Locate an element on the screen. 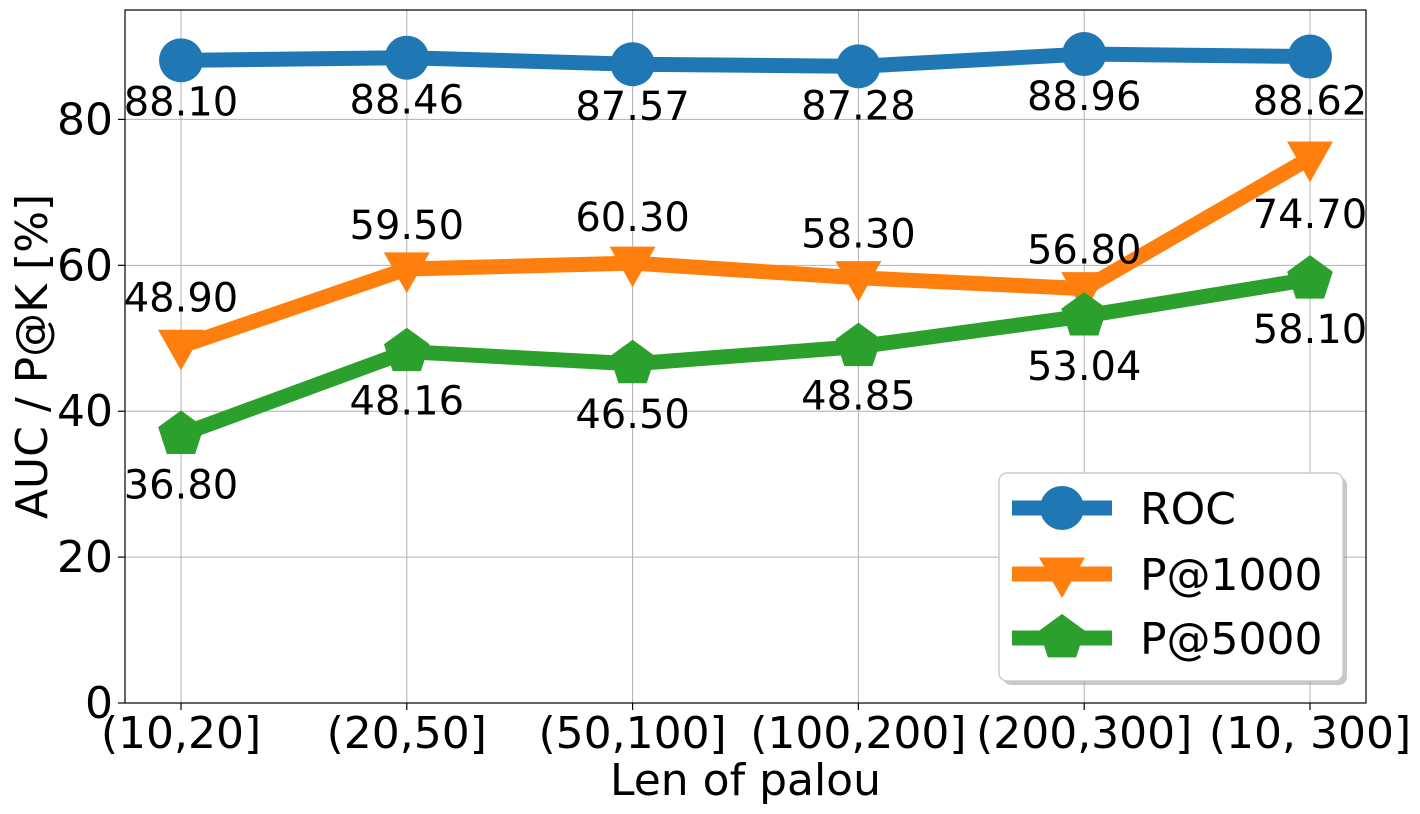 The image size is (1420, 814). x-axis-title: Len of palou is located at coordinates (745, 780).